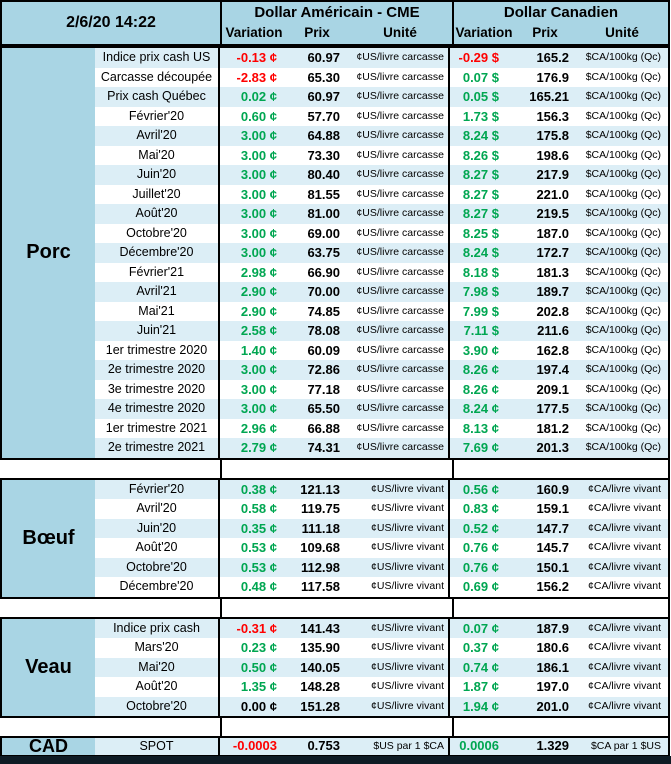 The image size is (671, 764). Describe the element at coordinates (552, 116) in the screenshot. I see `ca-price-cell: 156.3` at that location.